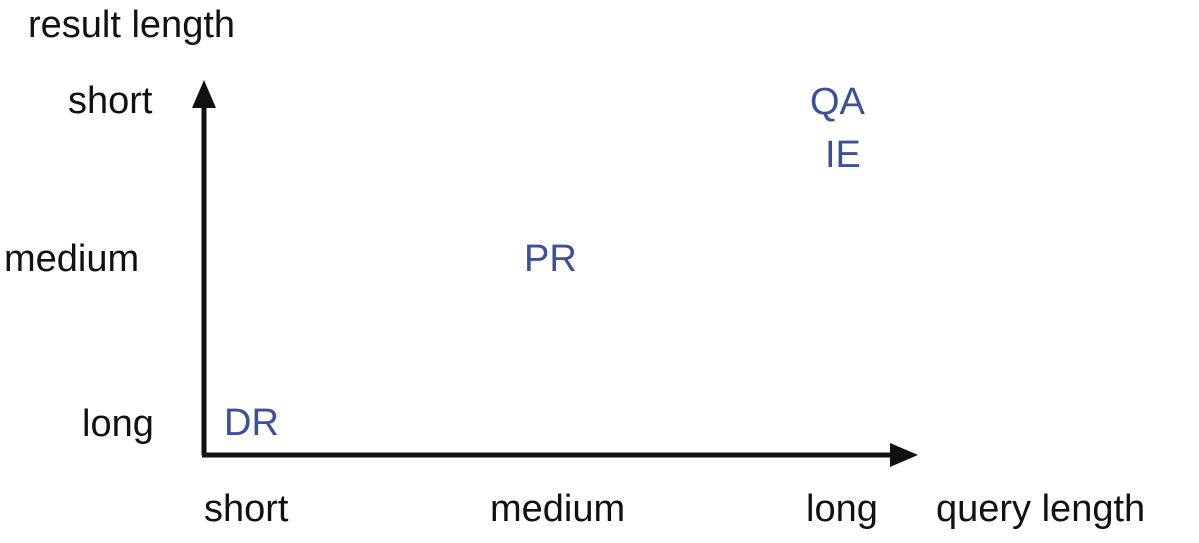 The height and width of the screenshot is (543, 1199). Describe the element at coordinates (1041, 509) in the screenshot. I see `x-axis-title: query length` at that location.